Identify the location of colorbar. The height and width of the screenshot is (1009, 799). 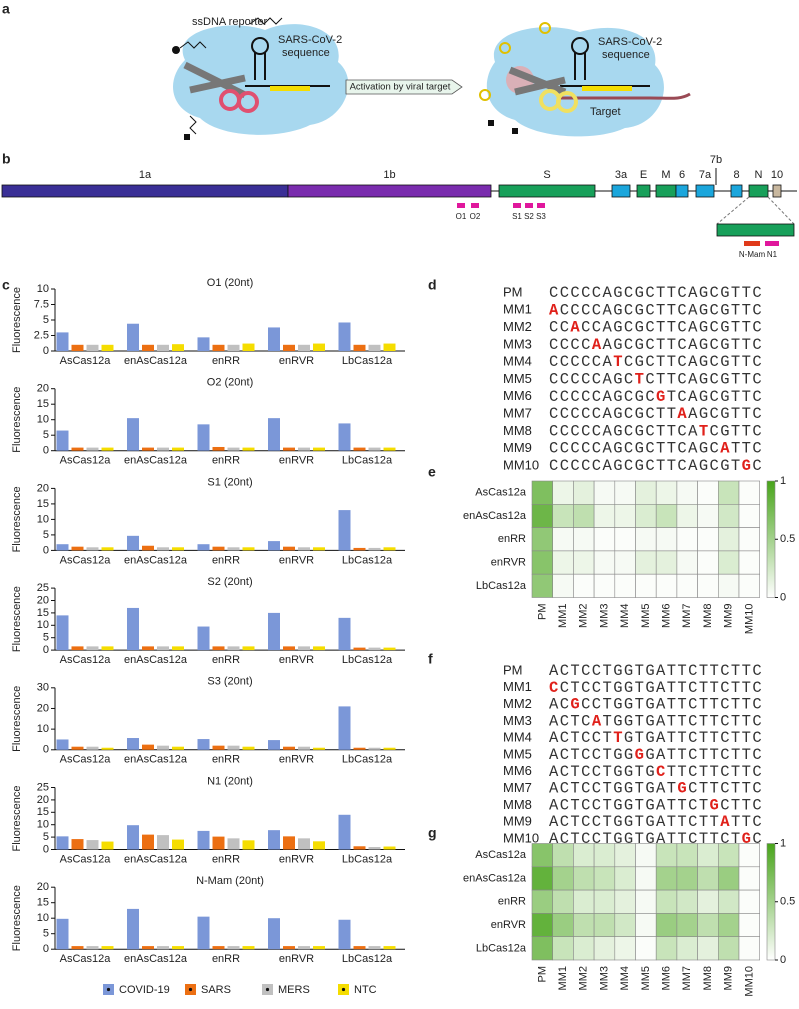
(771, 539).